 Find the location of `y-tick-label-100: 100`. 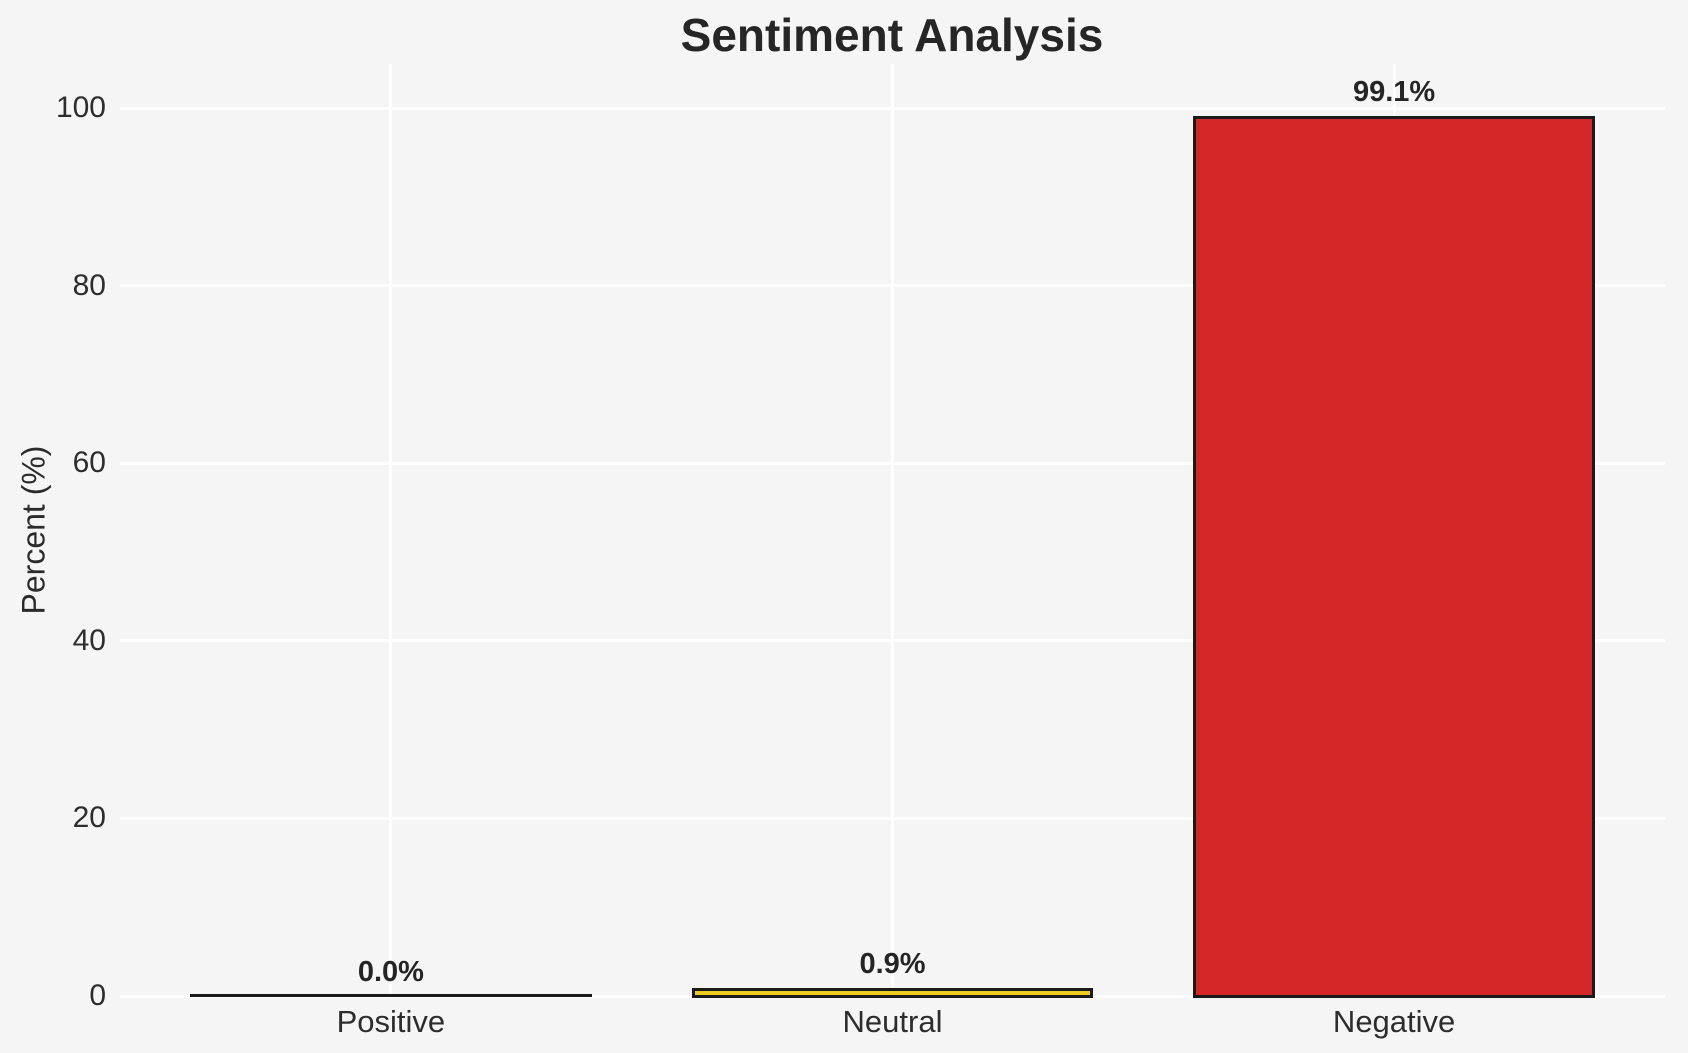

y-tick-label-100: 100 is located at coordinates (80, 108).